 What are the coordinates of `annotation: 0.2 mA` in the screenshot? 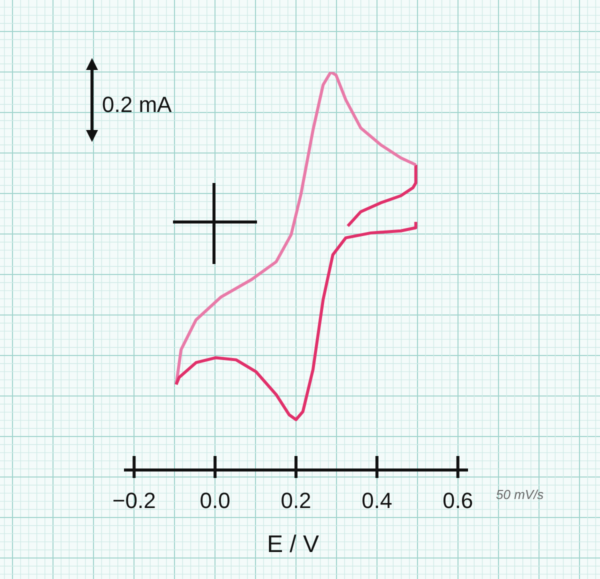 It's located at (137, 104).